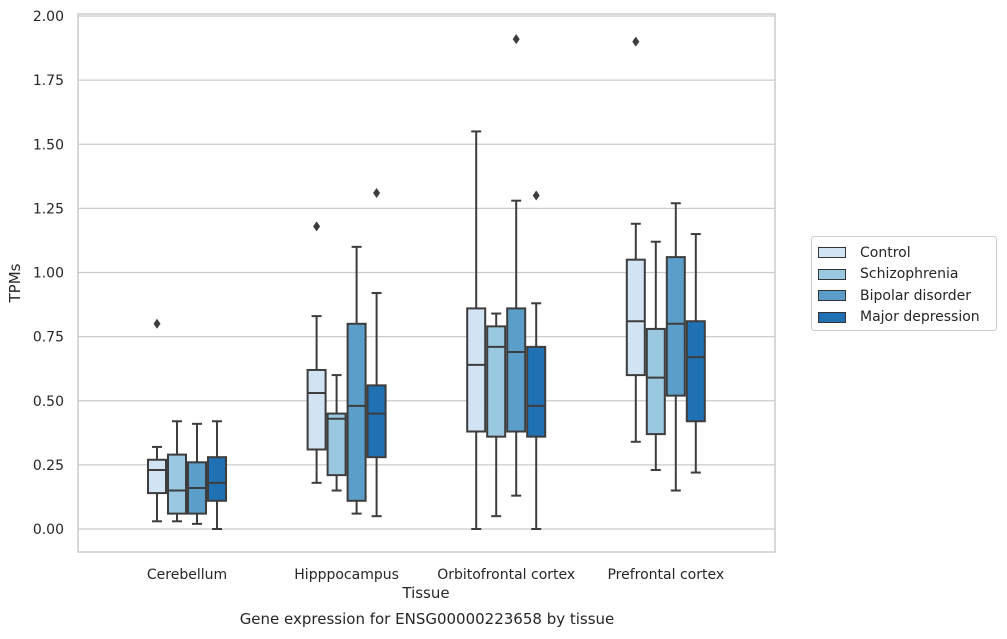 The width and height of the screenshot is (1007, 639). I want to click on x-tick-label: Hipppocampus, so click(346, 575).